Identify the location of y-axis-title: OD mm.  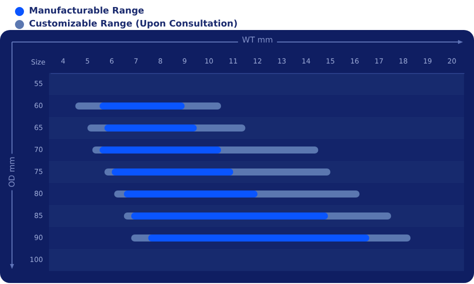
(12, 172).